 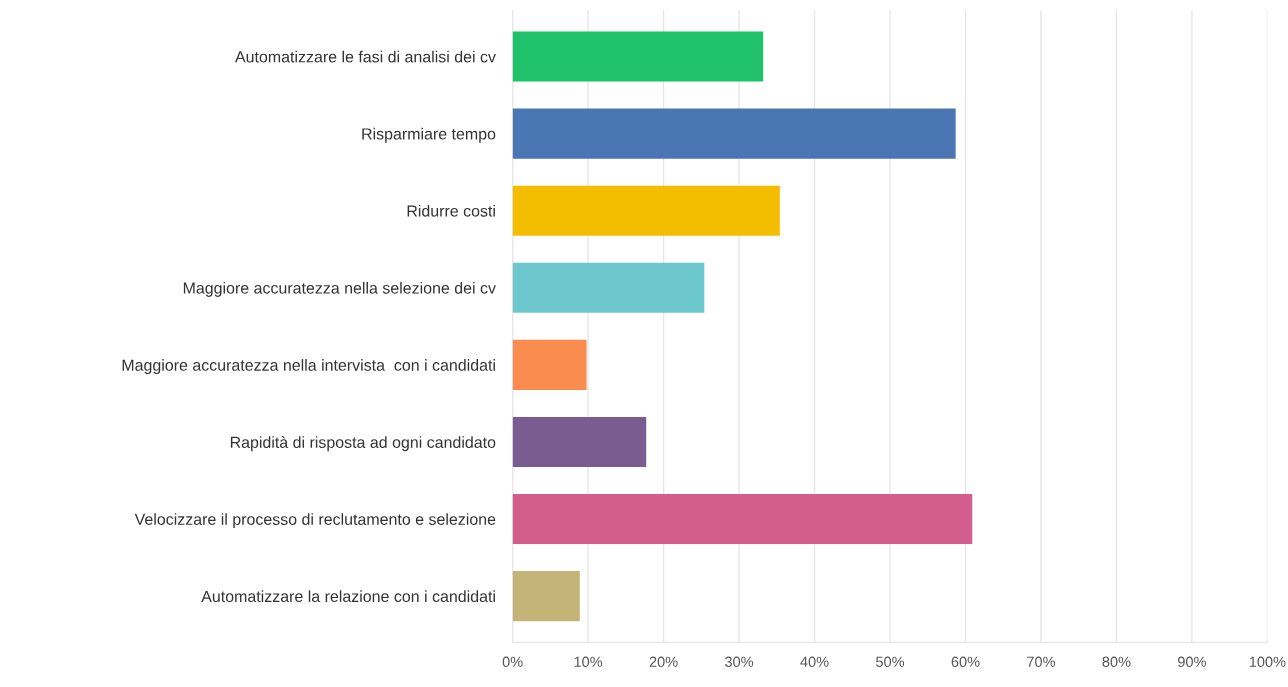 I want to click on x-tick-label: 30%, so click(x=739, y=661).